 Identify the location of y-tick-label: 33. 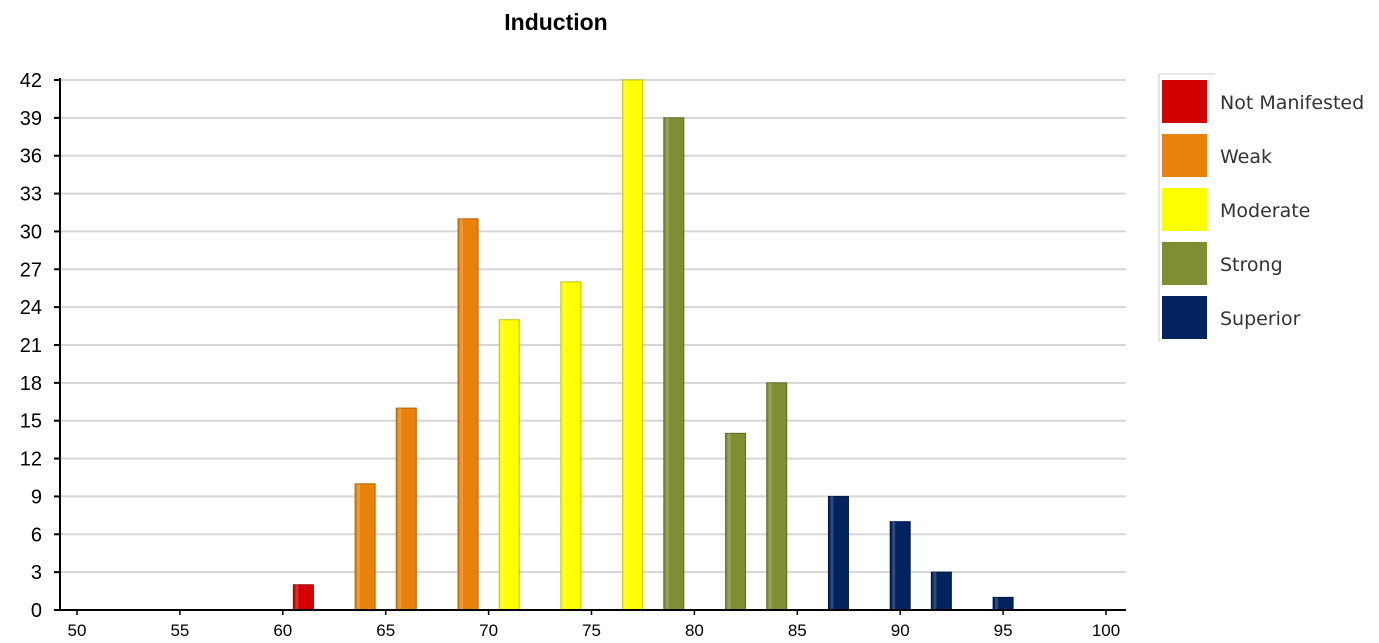
(31, 195).